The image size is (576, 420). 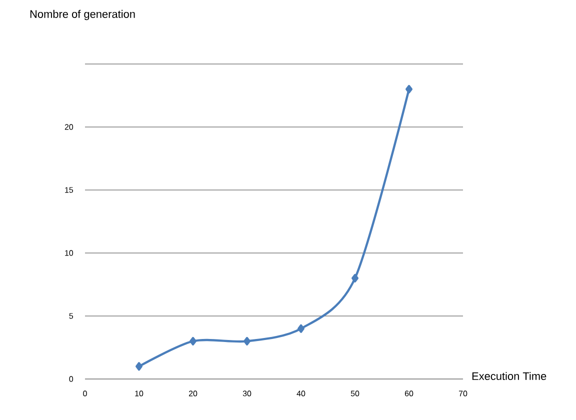 I want to click on y-axis-title: Nombre of generation, so click(x=82, y=15).